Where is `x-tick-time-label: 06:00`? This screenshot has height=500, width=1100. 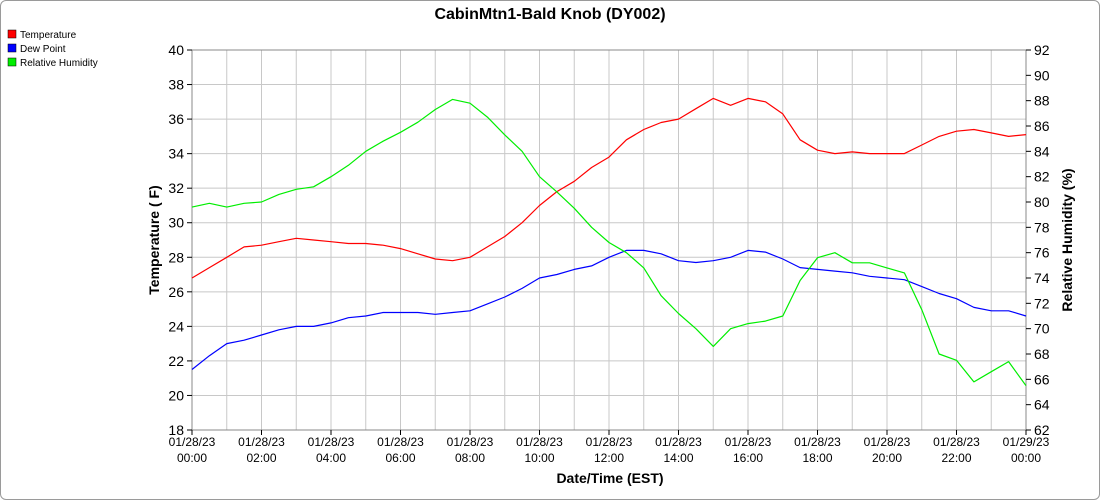
x-tick-time-label: 06:00 is located at coordinates (400, 458).